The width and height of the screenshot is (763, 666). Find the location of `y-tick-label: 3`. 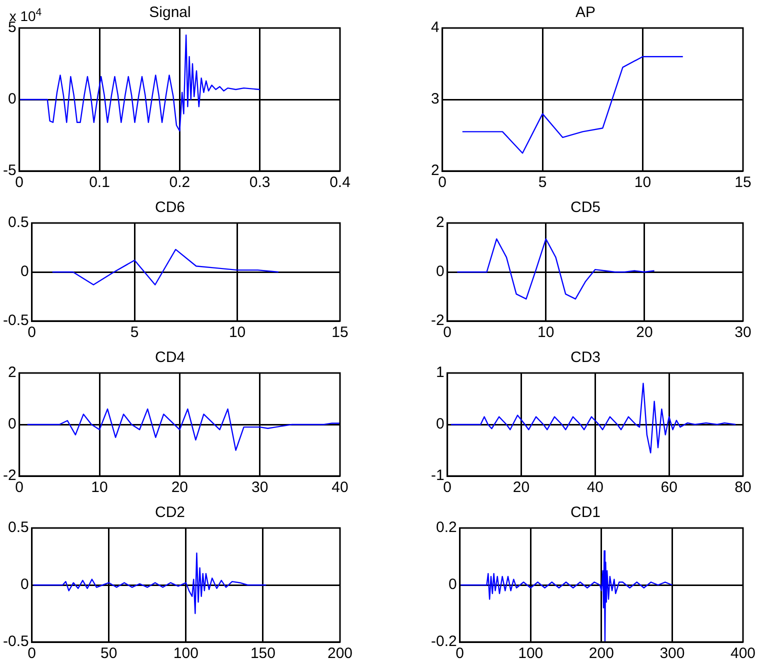

y-tick-label: 3 is located at coordinates (435, 99).